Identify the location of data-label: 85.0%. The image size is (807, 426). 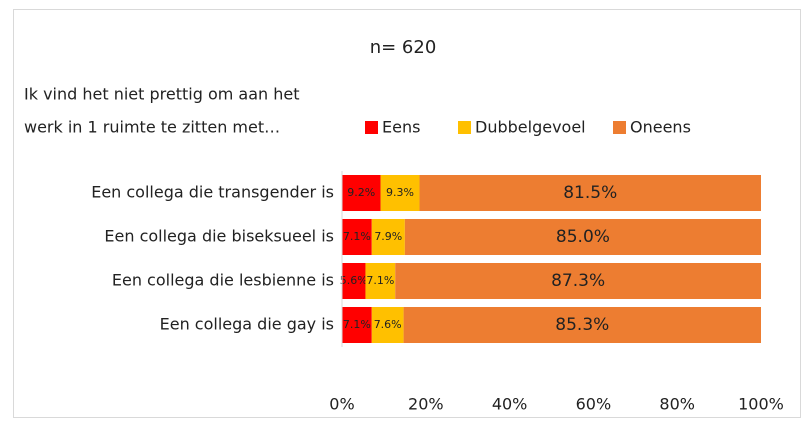
(583, 237).